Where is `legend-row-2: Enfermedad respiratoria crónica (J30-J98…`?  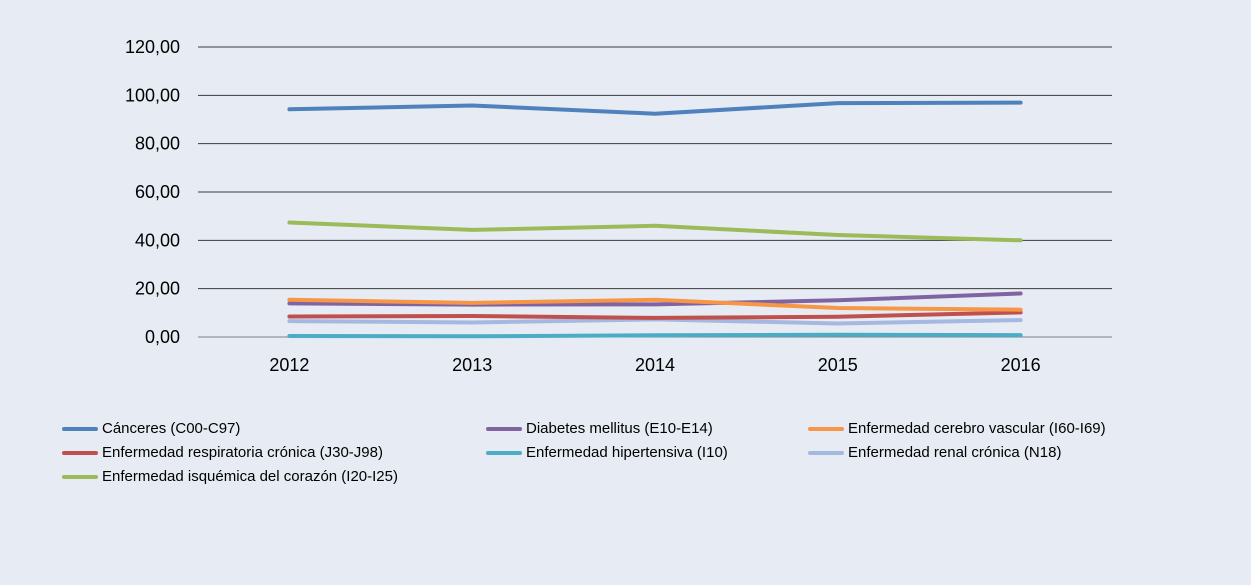
legend-row-2: Enfermedad respiratoria crónica (J30-J98… is located at coordinates (642, 456).